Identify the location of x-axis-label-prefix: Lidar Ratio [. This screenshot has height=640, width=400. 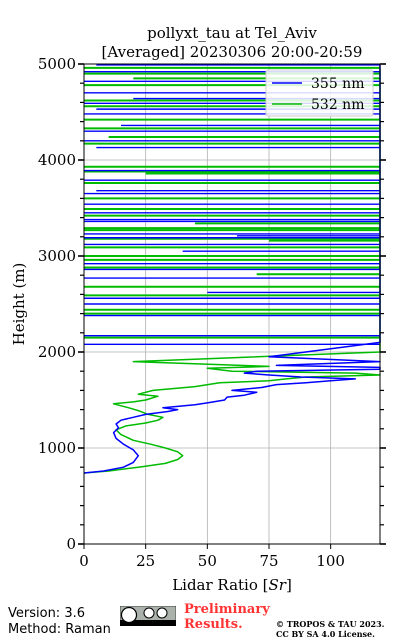
(220, 585).